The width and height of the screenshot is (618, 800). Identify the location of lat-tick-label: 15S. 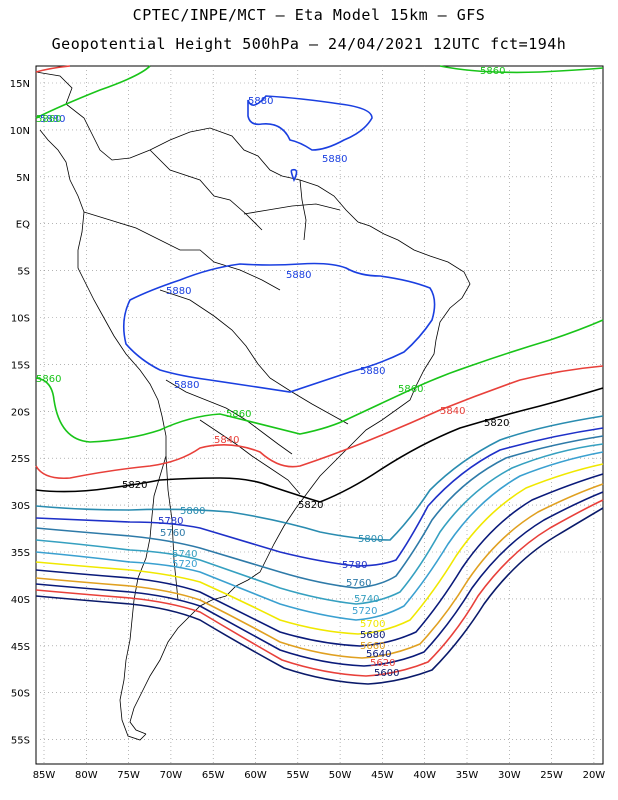
(20, 365).